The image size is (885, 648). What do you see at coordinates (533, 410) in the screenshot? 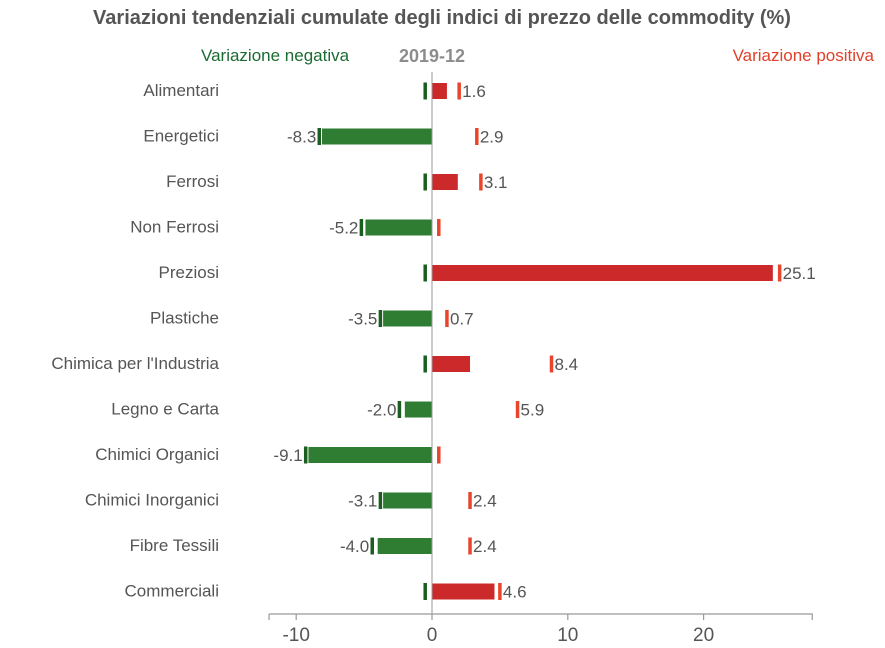
I see `positive-value-label: 5.9` at bounding box center [533, 410].